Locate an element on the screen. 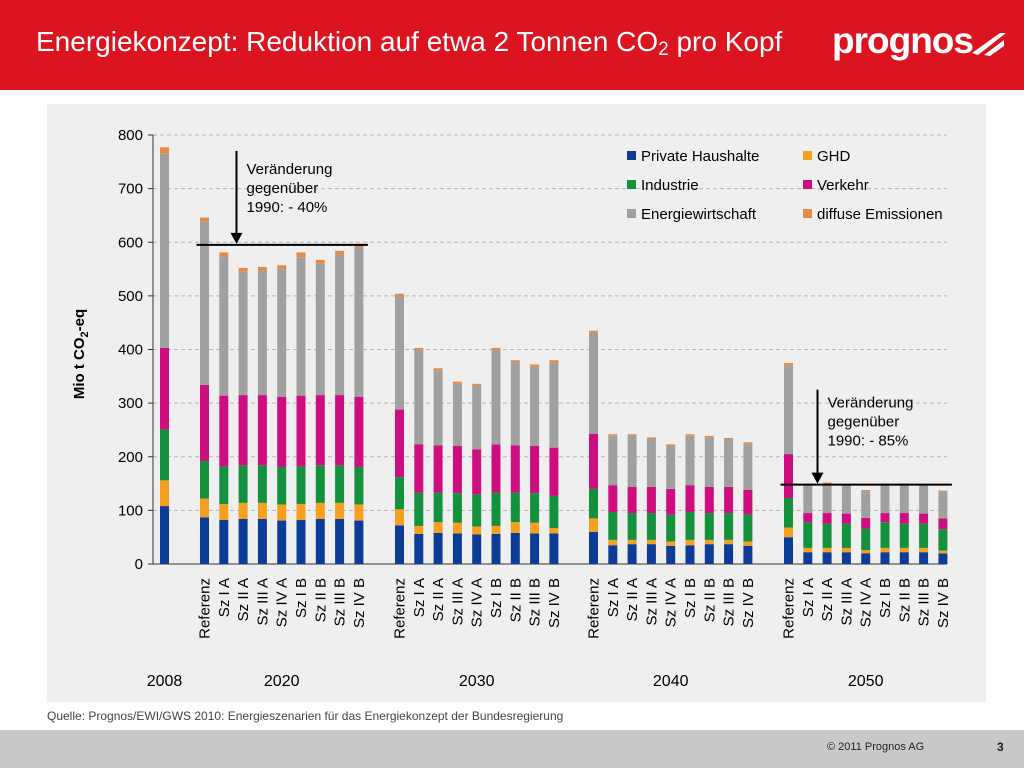  y-tick-label: 300 is located at coordinates (130, 403).